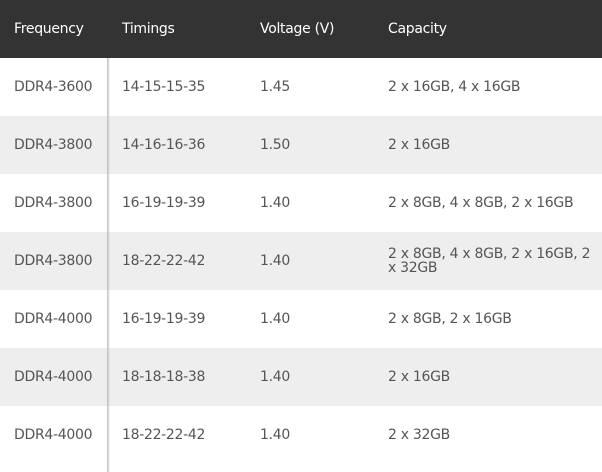 This screenshot has height=472, width=602. I want to click on cell-voltage: 1.50, so click(310, 145).